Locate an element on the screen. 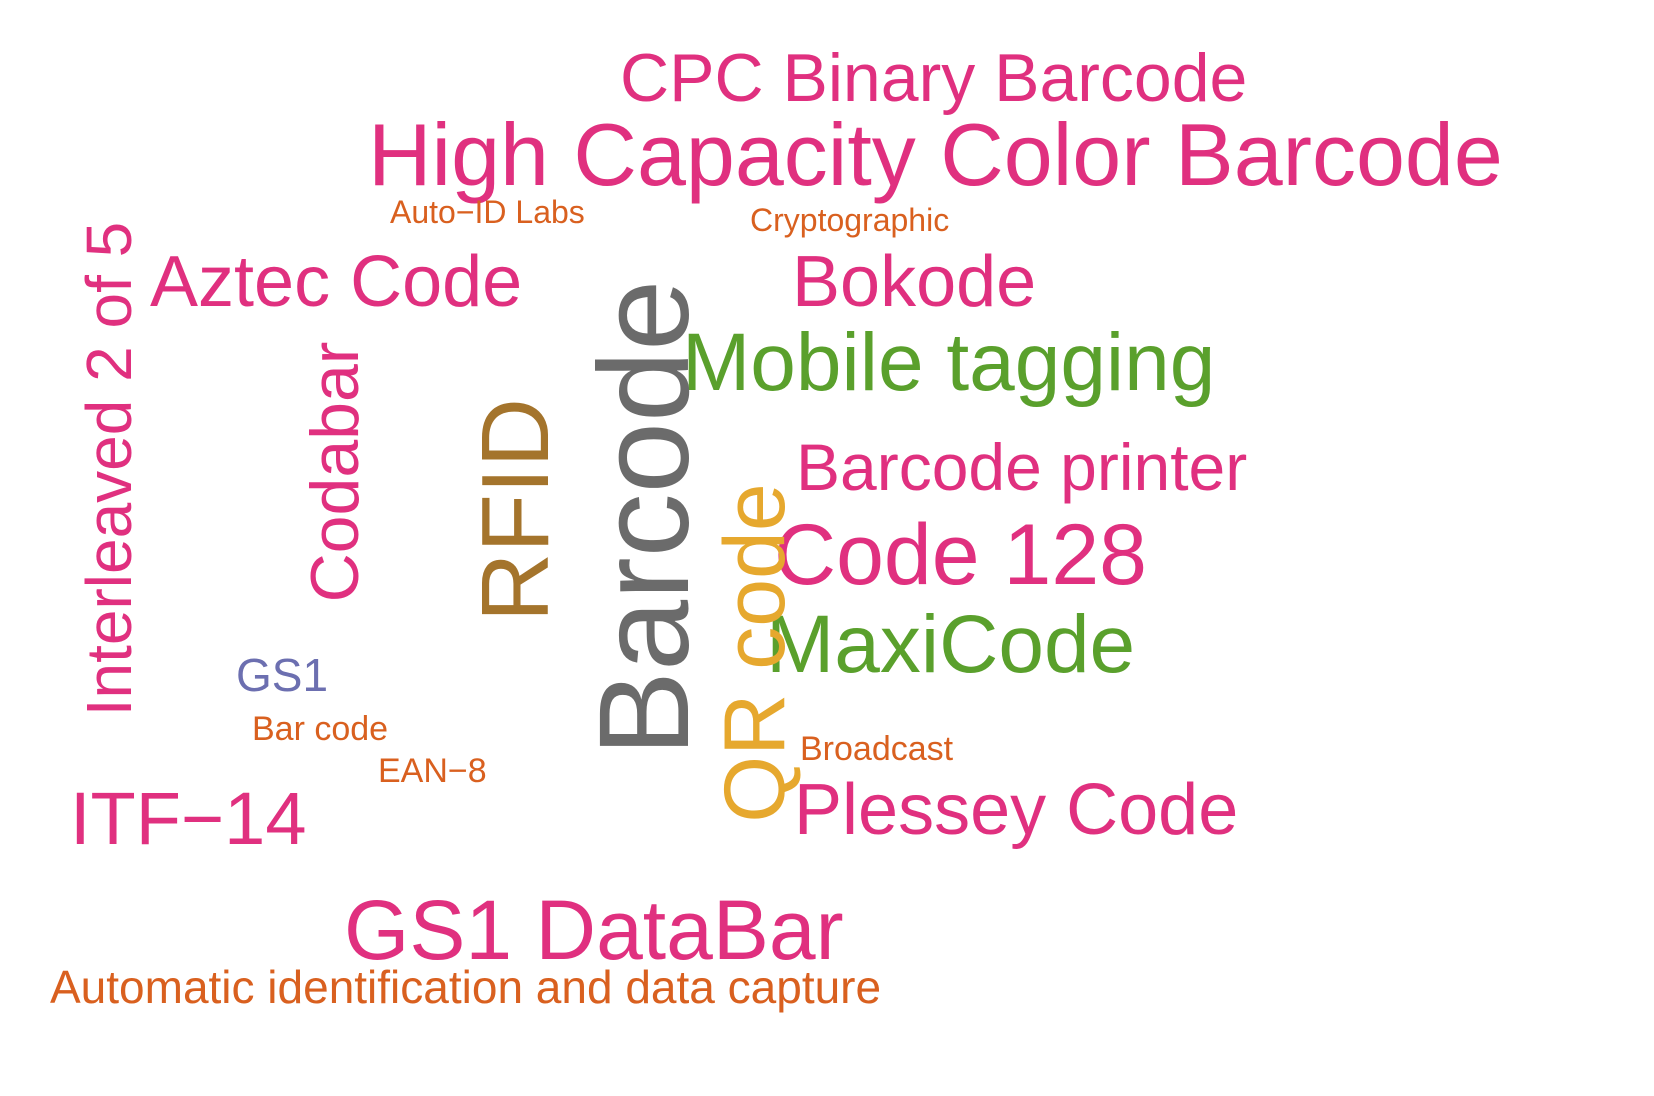 Image resolution: width=1654 pixels, height=1096 pixels. word-barcode-printer: Barcode printer is located at coordinates (1022, 467).